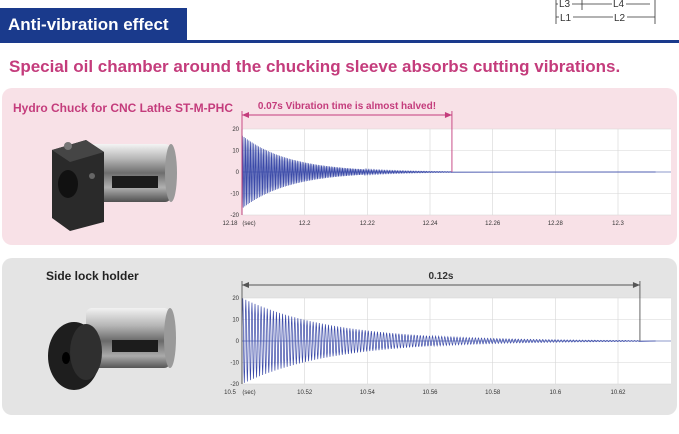  Describe the element at coordinates (305, 393) in the screenshot. I see `x-tick-label: 10.52` at that location.